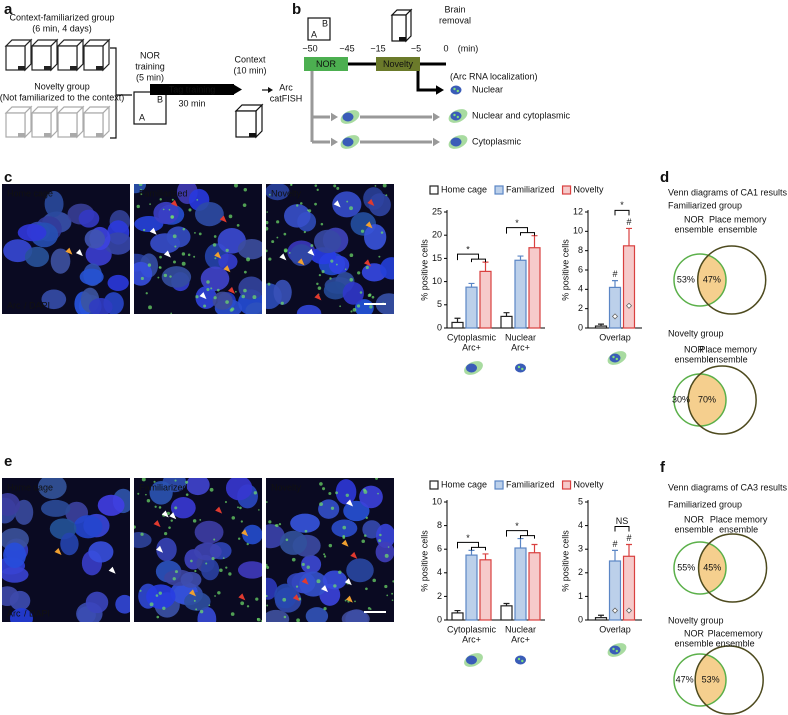 This screenshot has width=788, height=715. Describe the element at coordinates (436, 142) in the screenshot. I see `arrow-head` at that location.